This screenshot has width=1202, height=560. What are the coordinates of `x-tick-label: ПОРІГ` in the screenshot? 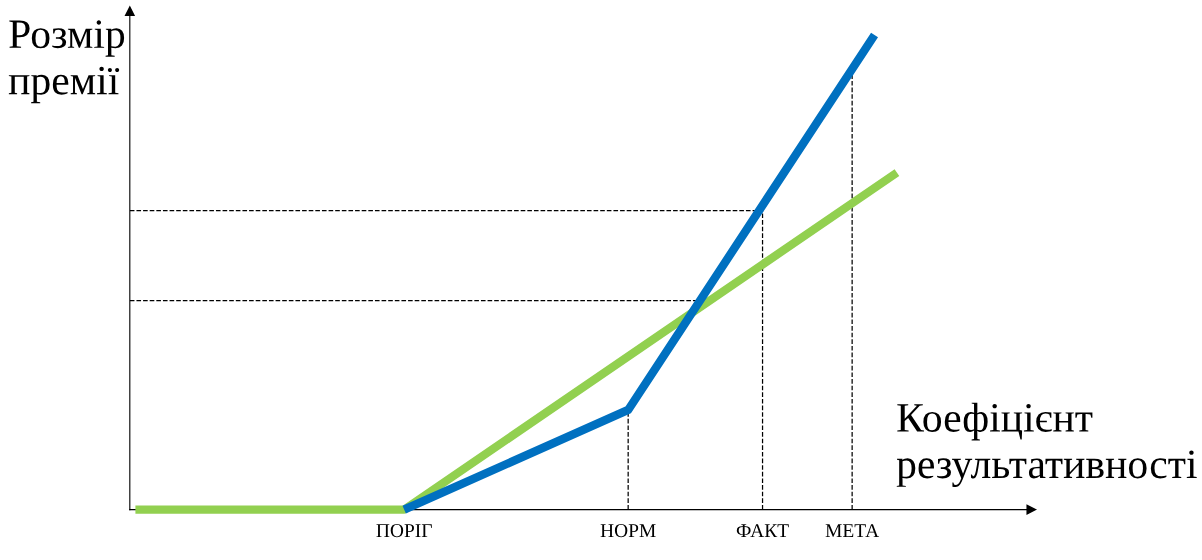 It's located at (404, 531).